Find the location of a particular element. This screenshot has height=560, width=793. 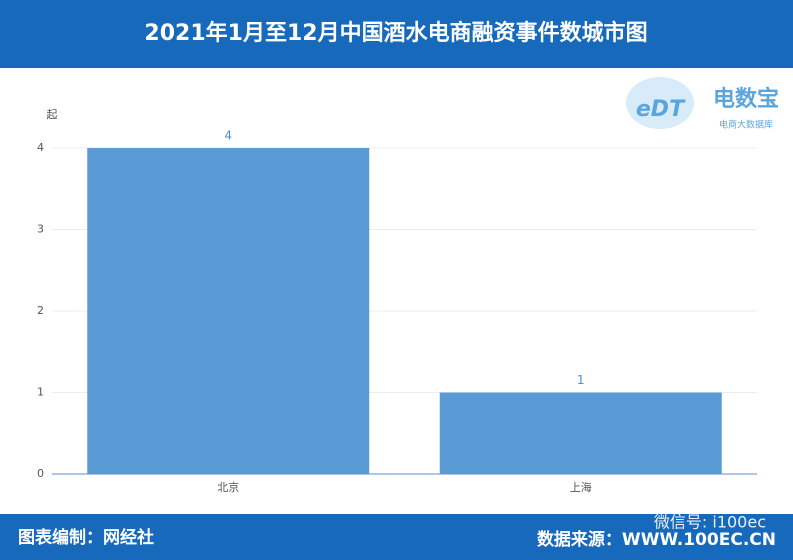

logo-tagline: 电商大数据库 is located at coordinates (746, 125).